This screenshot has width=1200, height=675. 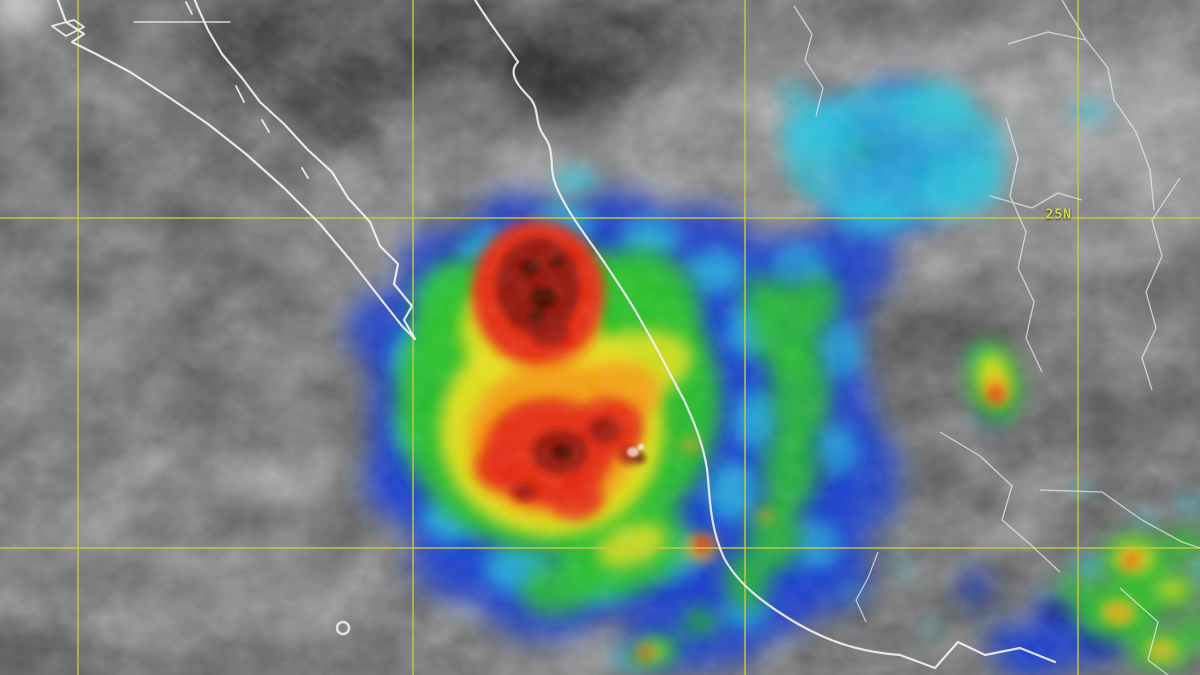 What do you see at coordinates (1058, 215) in the screenshot?
I see `latitude-label: 25N` at bounding box center [1058, 215].